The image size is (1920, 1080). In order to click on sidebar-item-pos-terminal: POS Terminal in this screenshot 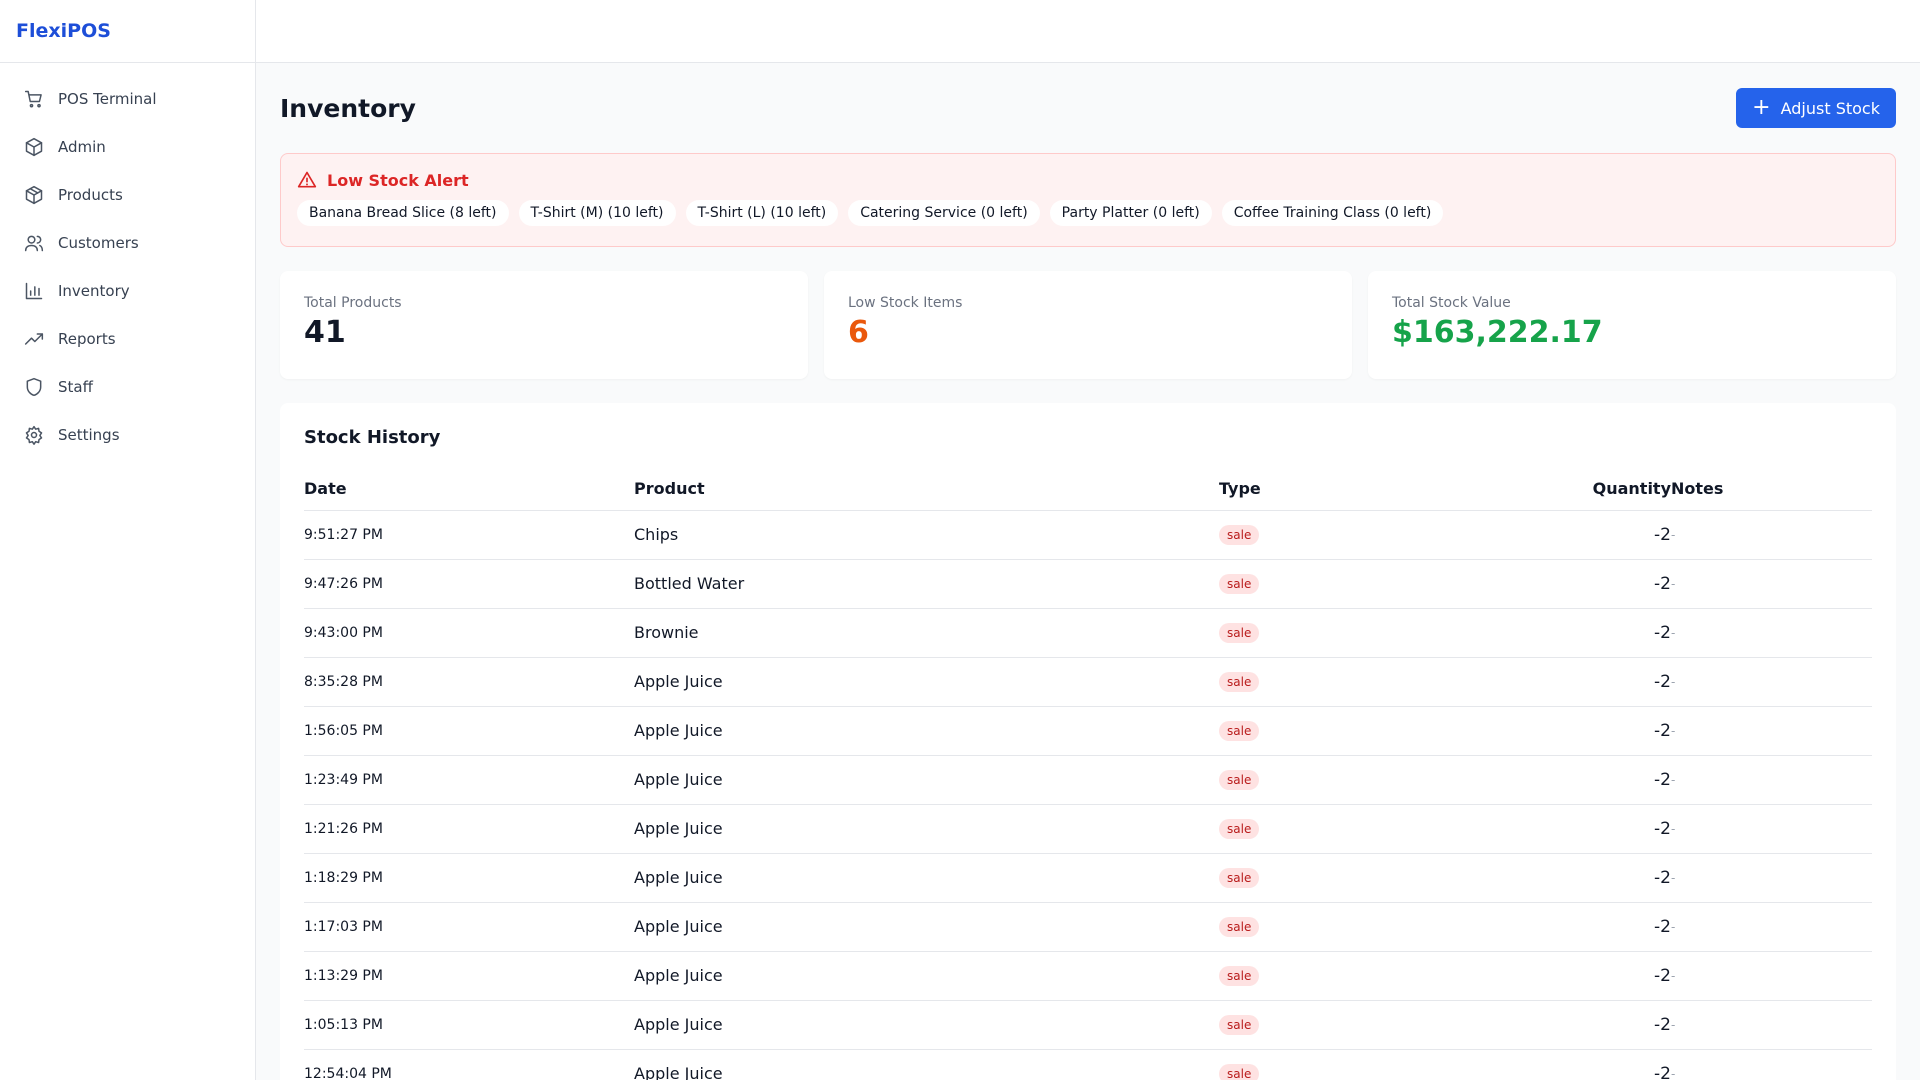, I will do `click(127, 99)`.